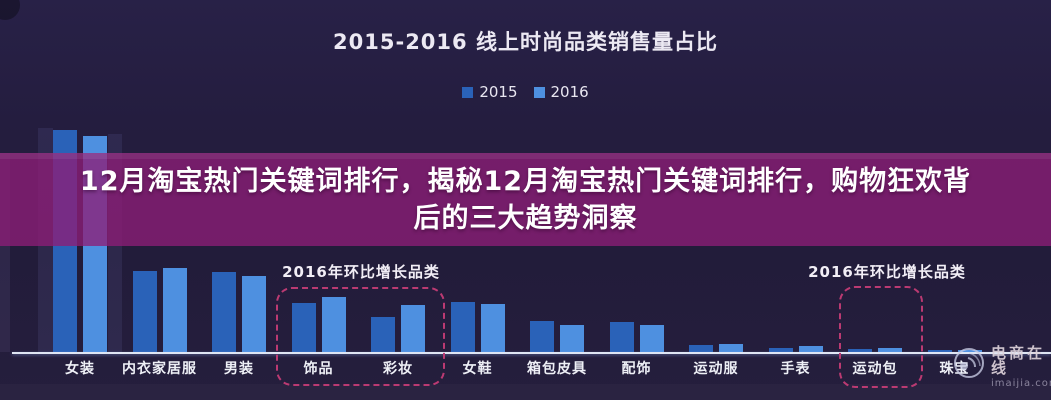 Image resolution: width=1051 pixels, height=400 pixels. What do you see at coordinates (159, 369) in the screenshot?
I see `category-label-2: 内衣家居服` at bounding box center [159, 369].